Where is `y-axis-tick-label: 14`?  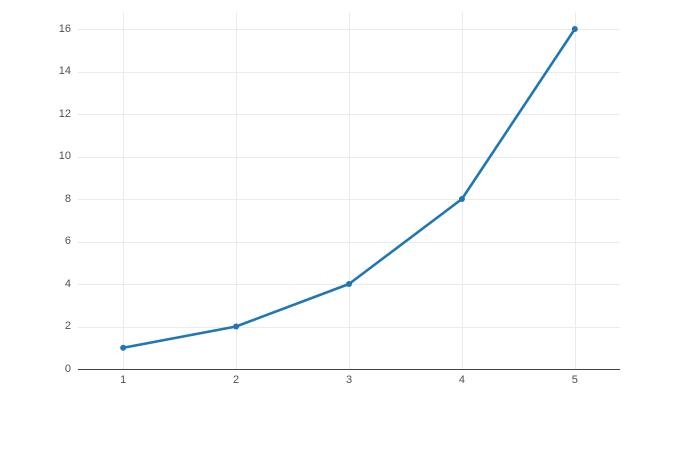
y-axis-tick-label: 14 is located at coordinates (64, 71).